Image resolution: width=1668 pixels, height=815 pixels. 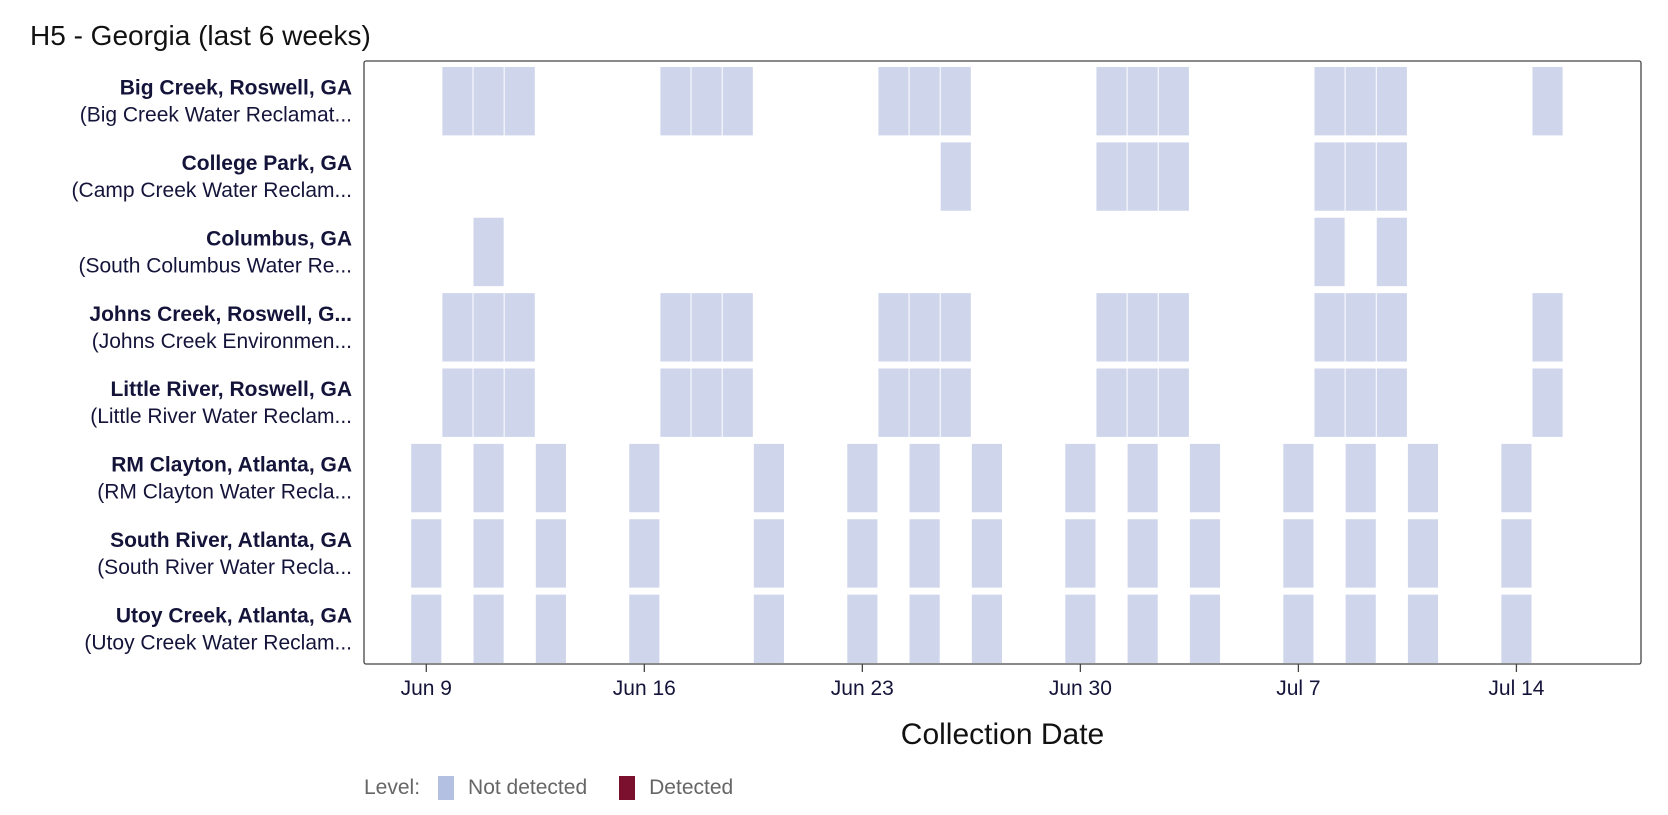 I want to click on x-tick-label: Jul 14, so click(x=1516, y=688).